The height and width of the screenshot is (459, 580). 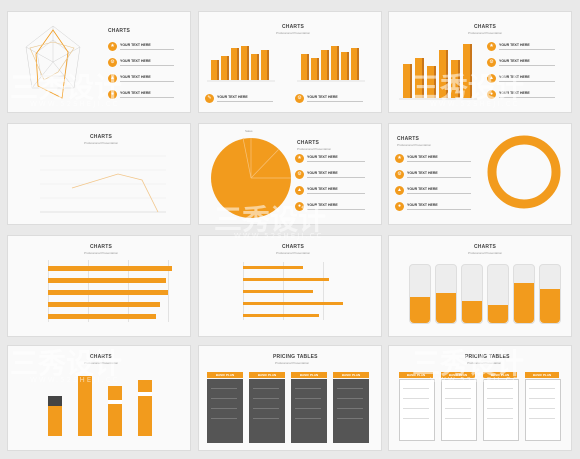 What do you see at coordinates (299, 158) in the screenshot?
I see `star-icon: ★` at bounding box center [299, 158].